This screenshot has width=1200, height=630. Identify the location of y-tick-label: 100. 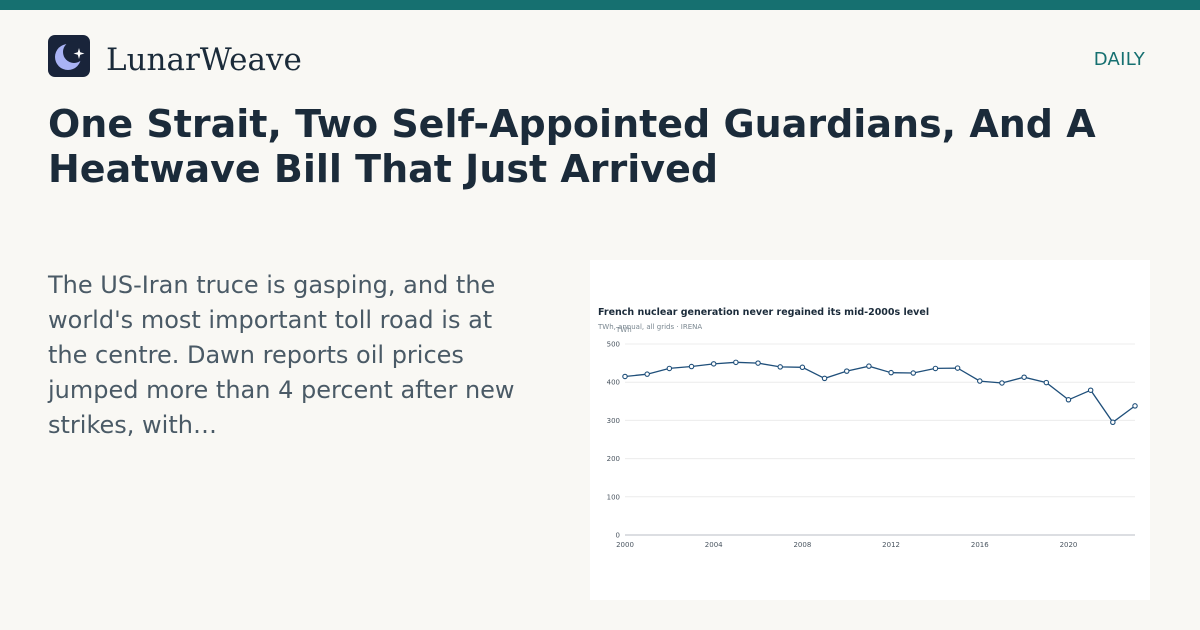
(613, 497).